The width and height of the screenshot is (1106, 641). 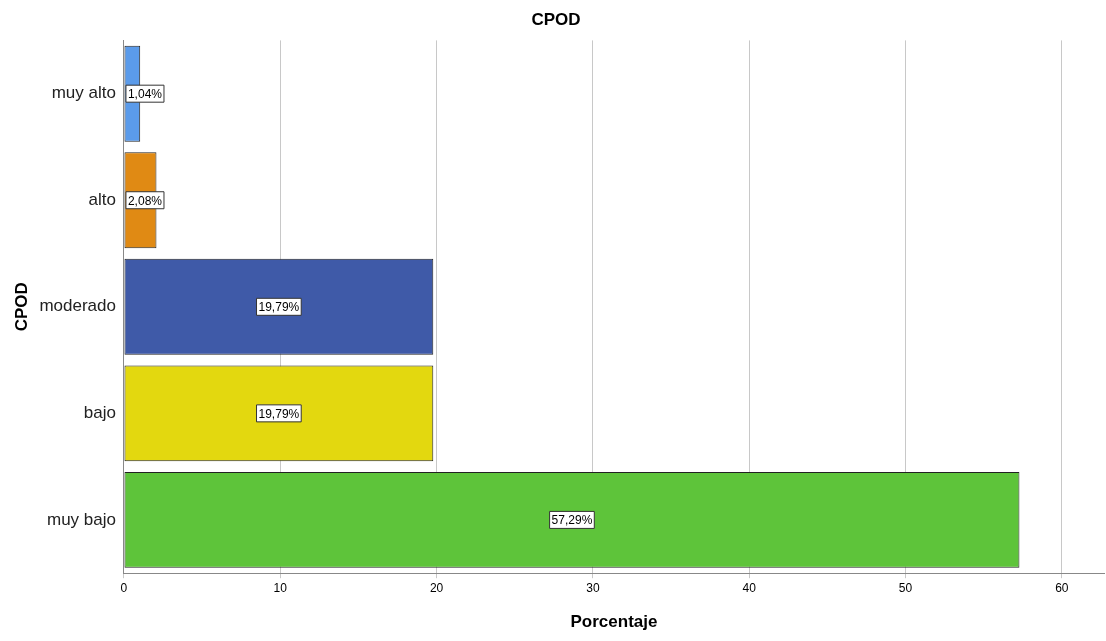 What do you see at coordinates (99, 413) in the screenshot?
I see `y-tick-label: bajo` at bounding box center [99, 413].